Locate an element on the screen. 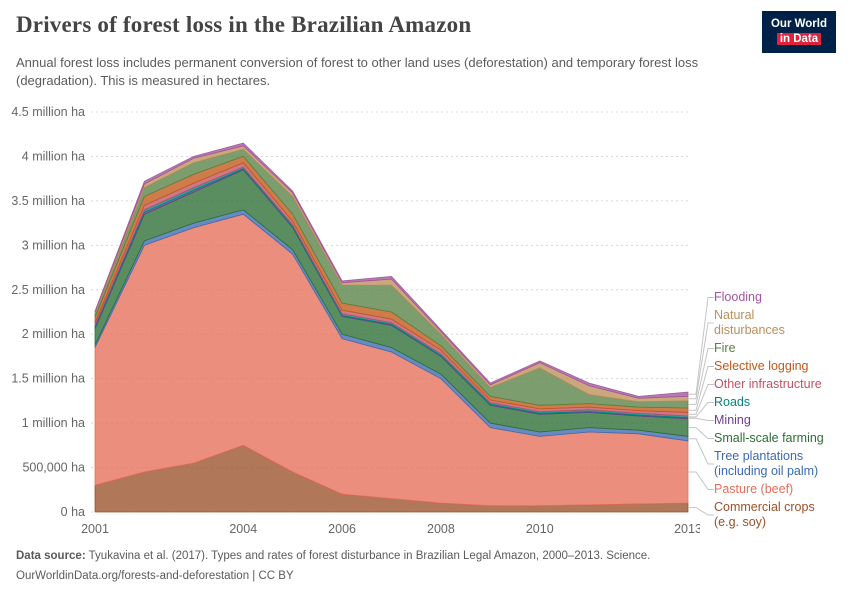  legend-connector-lines is located at coordinates (701, 406).